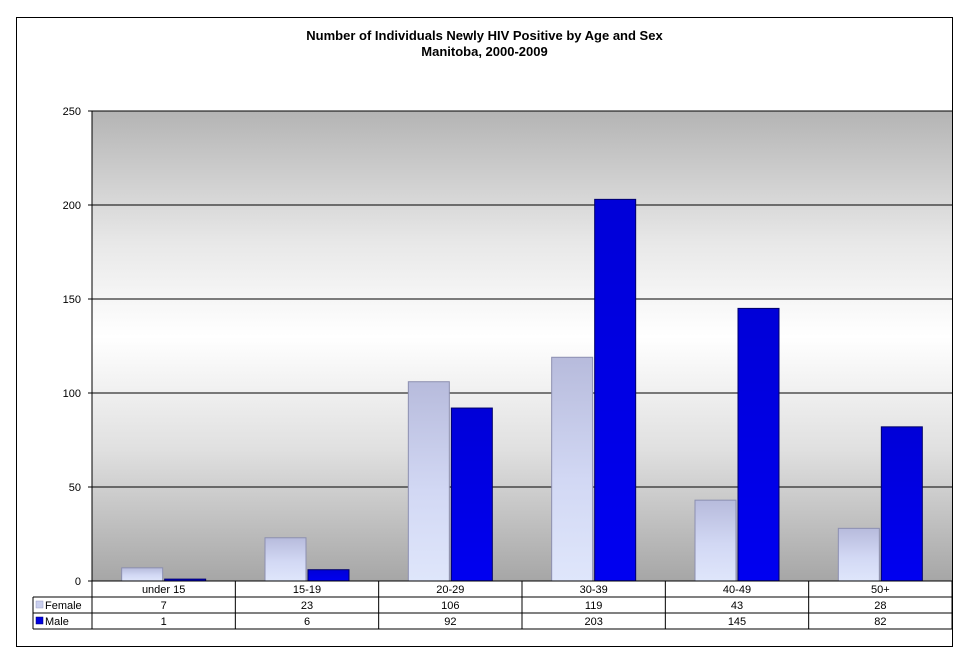 Image resolution: width=958 pixels, height=658 pixels. Describe the element at coordinates (880, 606) in the screenshot. I see `data-value: 28` at that location.